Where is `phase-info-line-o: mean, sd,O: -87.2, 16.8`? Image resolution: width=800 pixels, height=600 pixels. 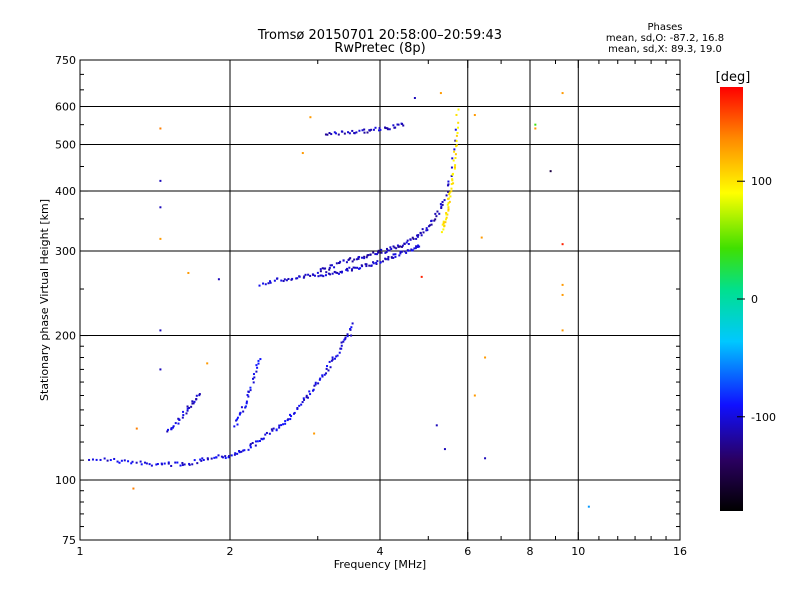
phase-info-line-o: mean, sd,O: -87.2, 16.8 is located at coordinates (665, 38).